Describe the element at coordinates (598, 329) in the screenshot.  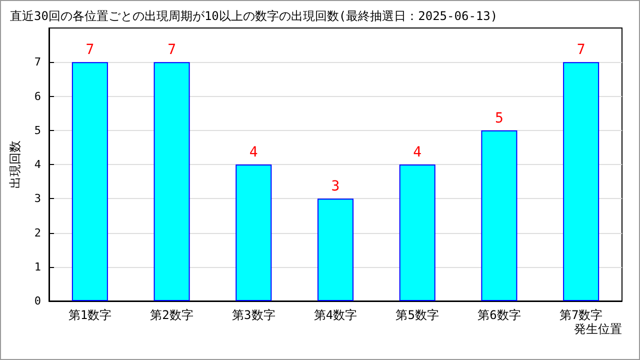
I see `x-axis-title: 発生位置` at that location.